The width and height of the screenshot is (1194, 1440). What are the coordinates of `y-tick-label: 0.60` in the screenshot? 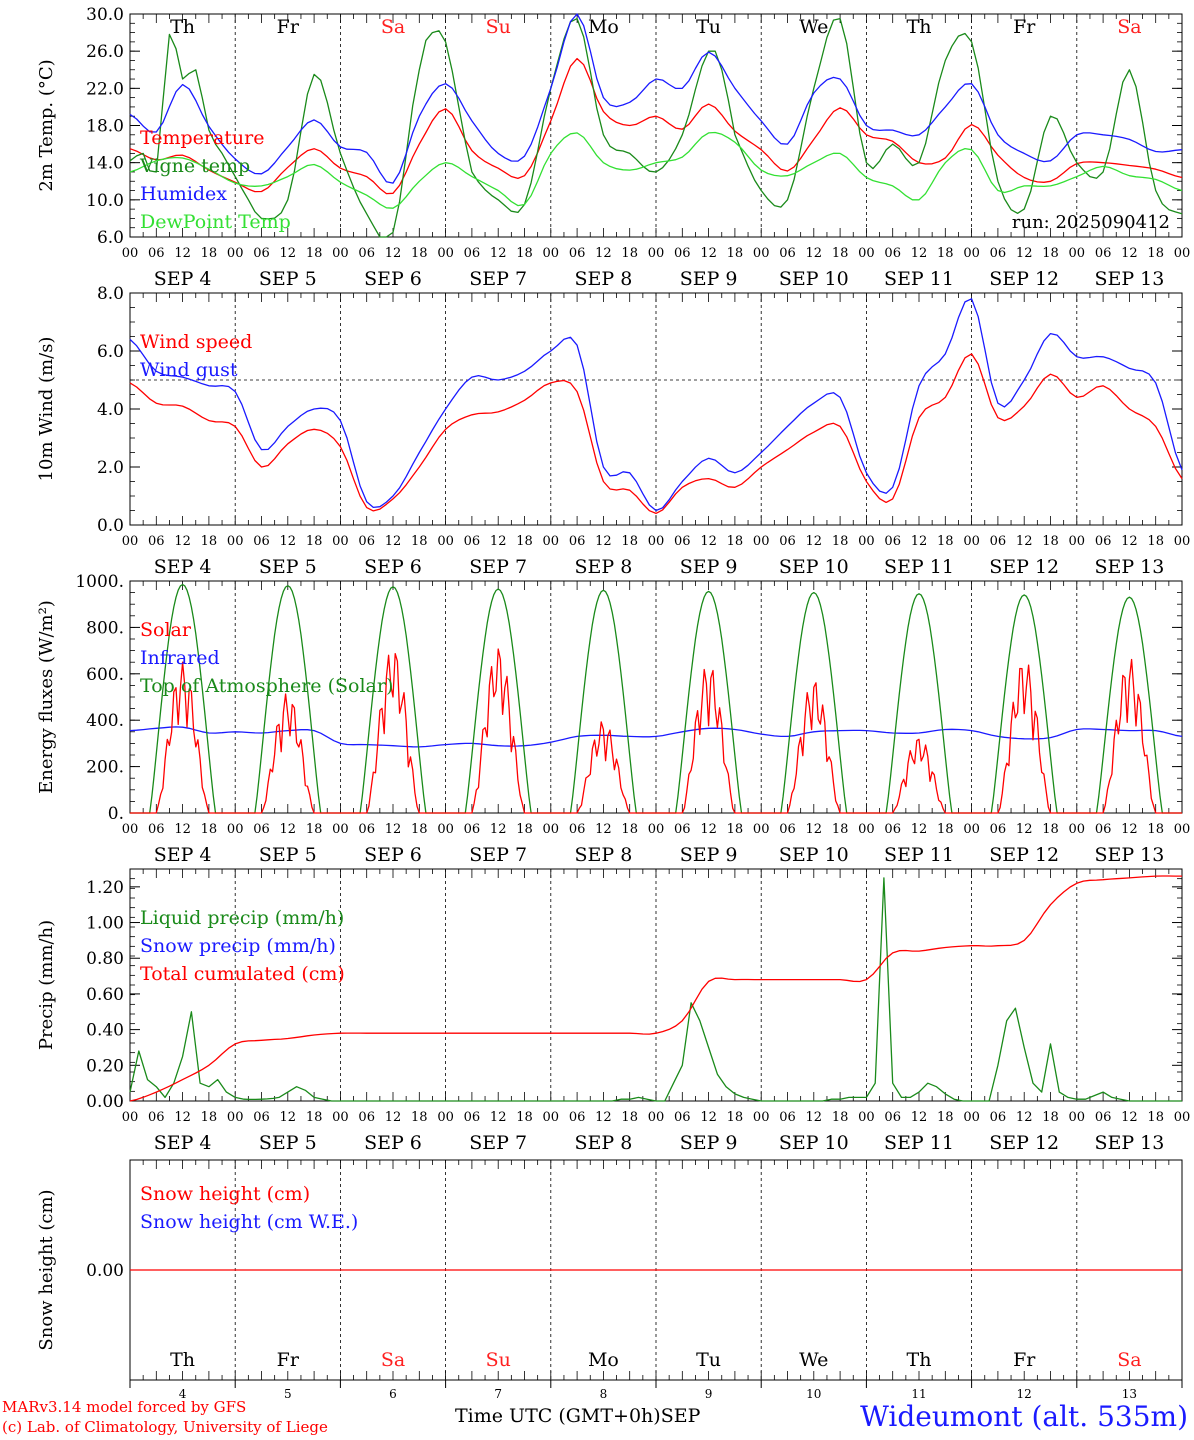 It's located at (105, 995).